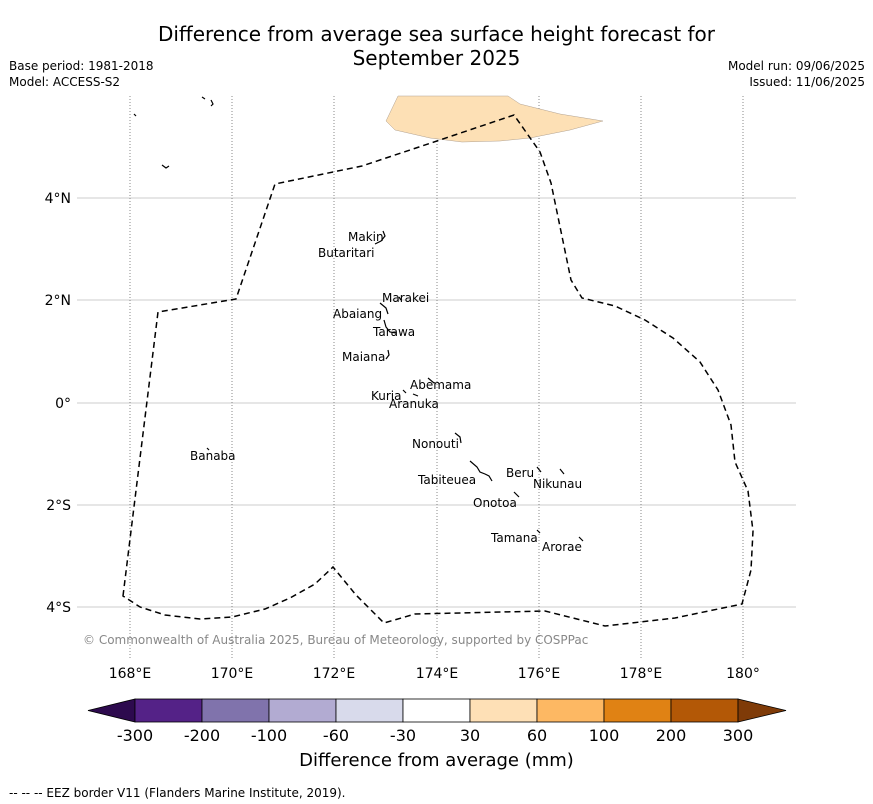 The image size is (873, 804). Describe the element at coordinates (440, 385) in the screenshot. I see `label-abemama: Abemama` at that location.